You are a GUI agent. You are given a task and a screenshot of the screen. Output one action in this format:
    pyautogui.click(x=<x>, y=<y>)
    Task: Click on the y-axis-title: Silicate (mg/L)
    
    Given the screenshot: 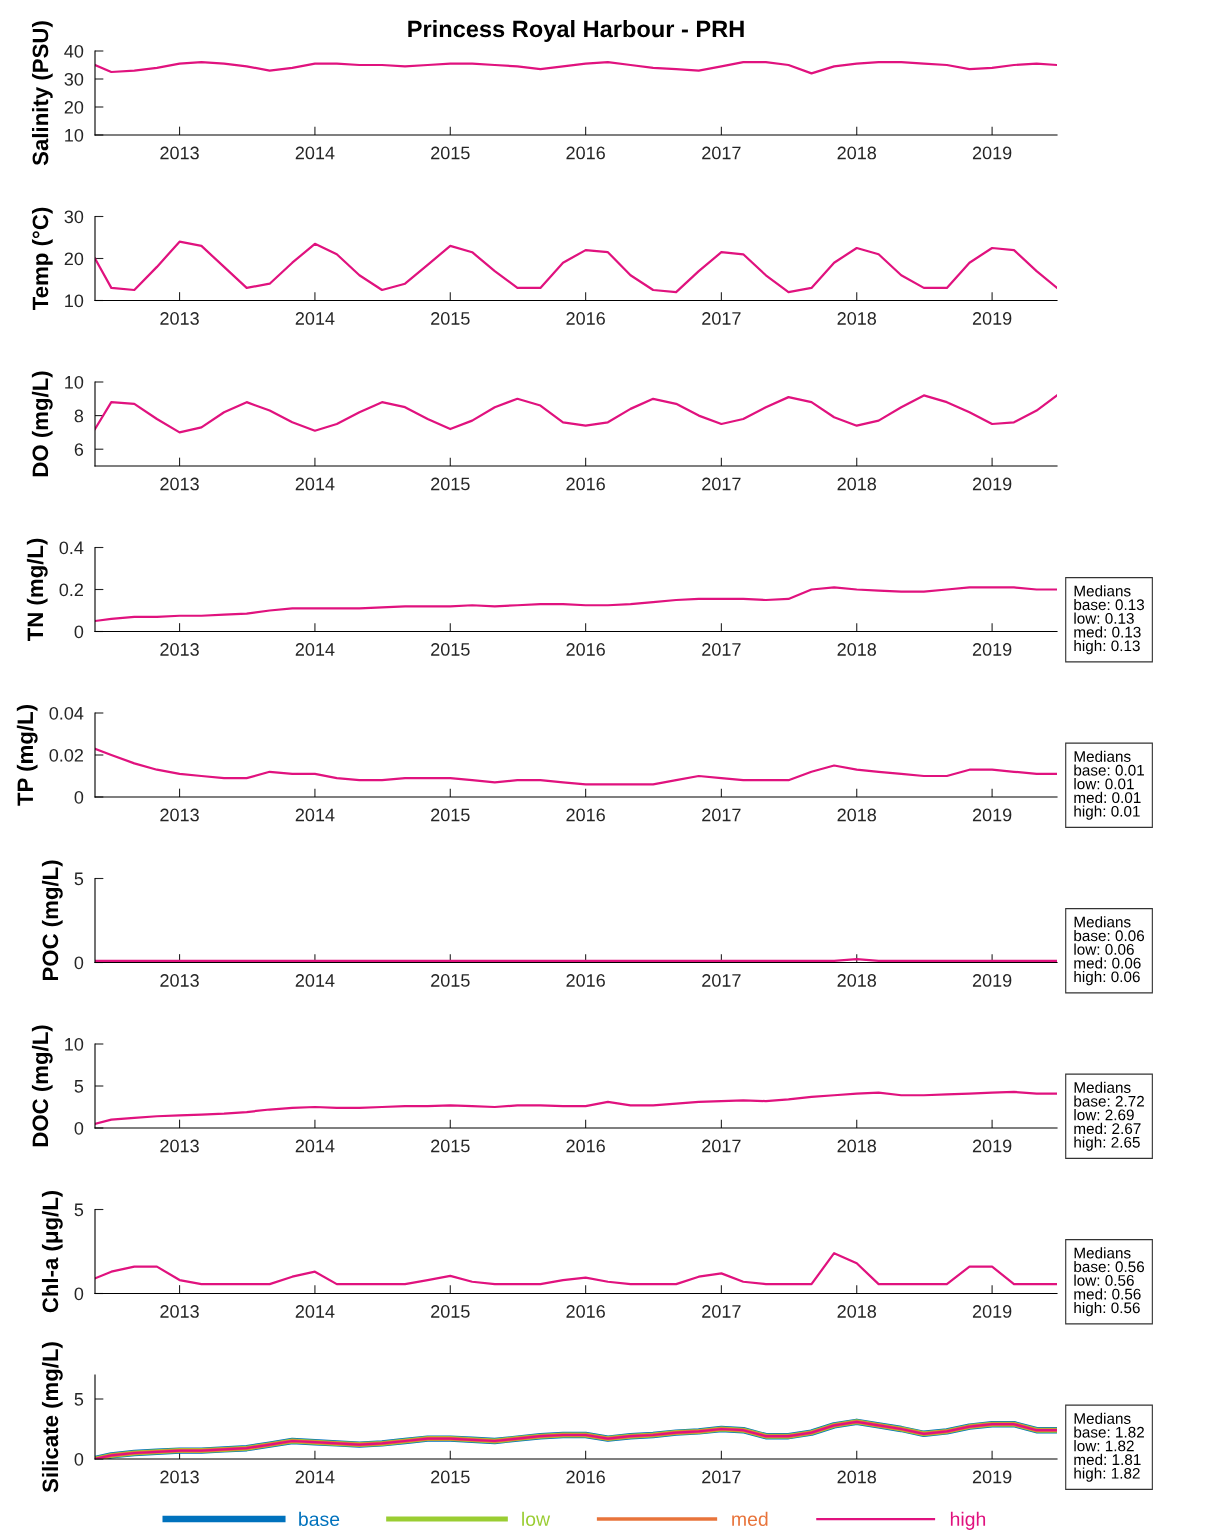 What is the action you would take?
    pyautogui.click(x=52, y=1417)
    